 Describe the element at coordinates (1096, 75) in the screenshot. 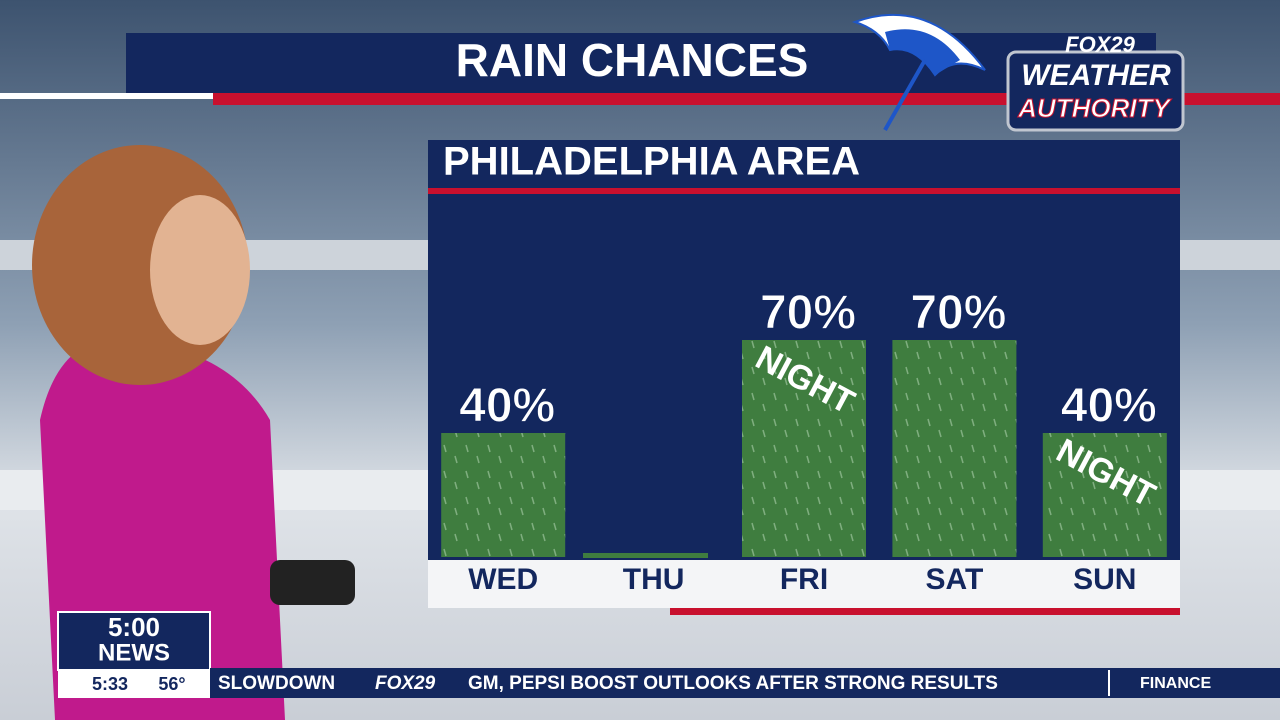

I see `logo-line: WEATHER` at that location.